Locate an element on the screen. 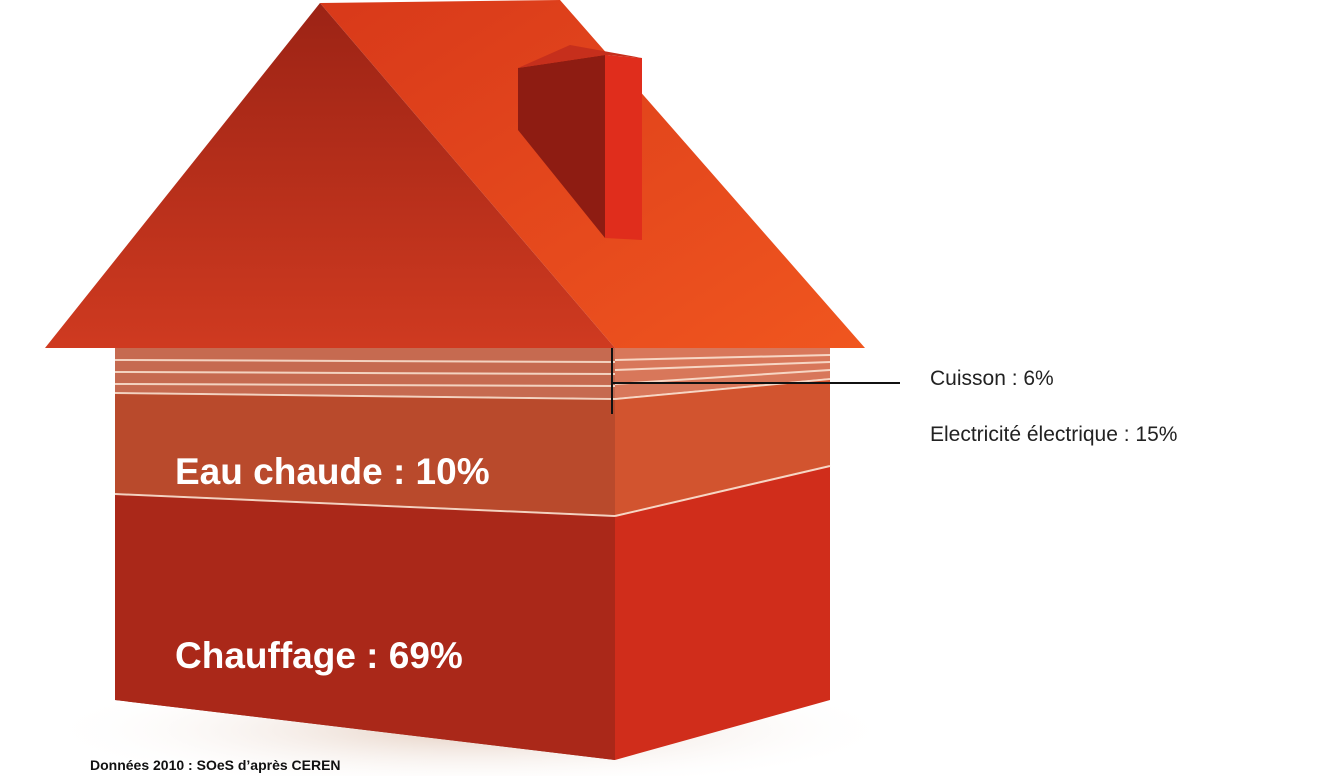 The height and width of the screenshot is (776, 1337). segment-label: Chauffage : 69% is located at coordinates (319, 655).